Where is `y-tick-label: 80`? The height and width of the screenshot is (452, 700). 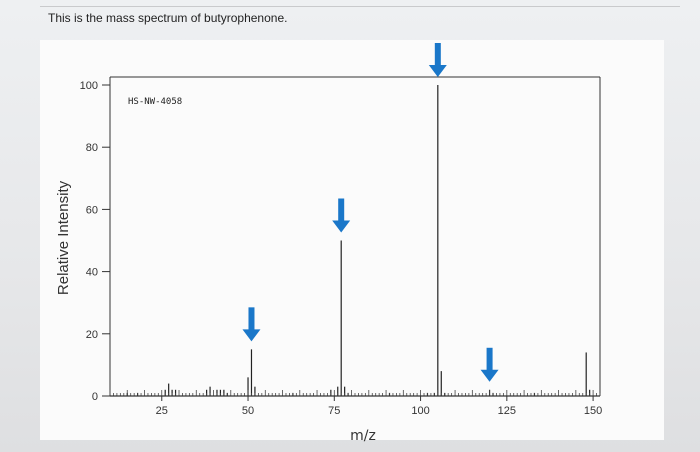 y-tick-label: 80 is located at coordinates (92, 148).